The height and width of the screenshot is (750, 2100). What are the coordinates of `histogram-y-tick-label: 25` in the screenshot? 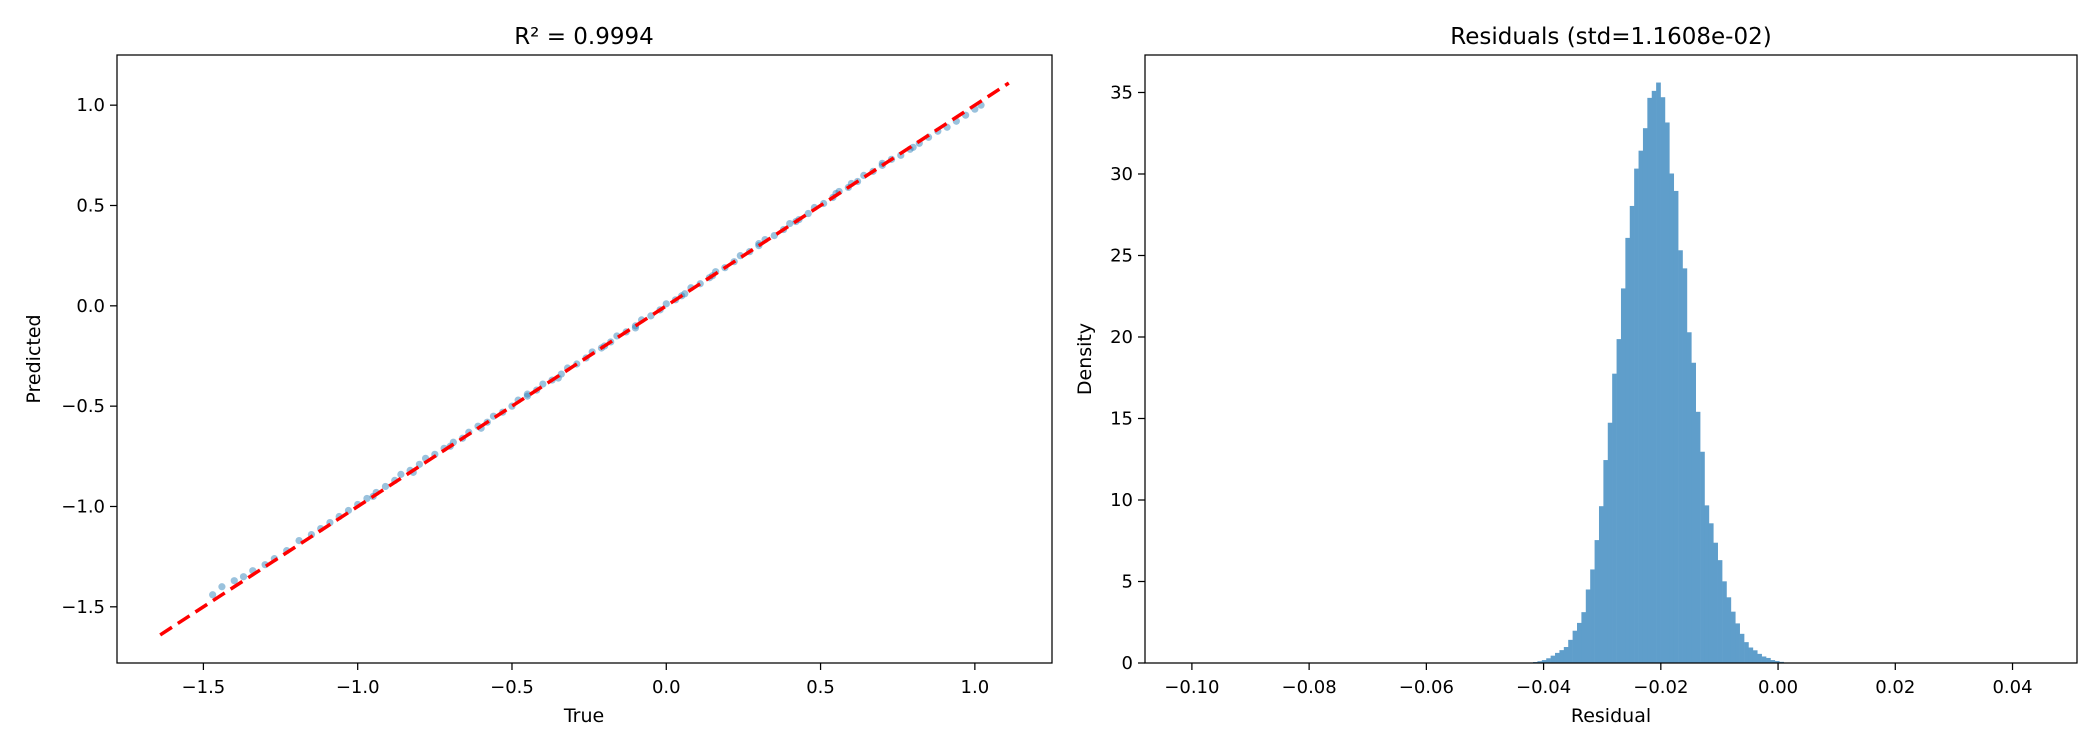 It's located at (1121, 255).